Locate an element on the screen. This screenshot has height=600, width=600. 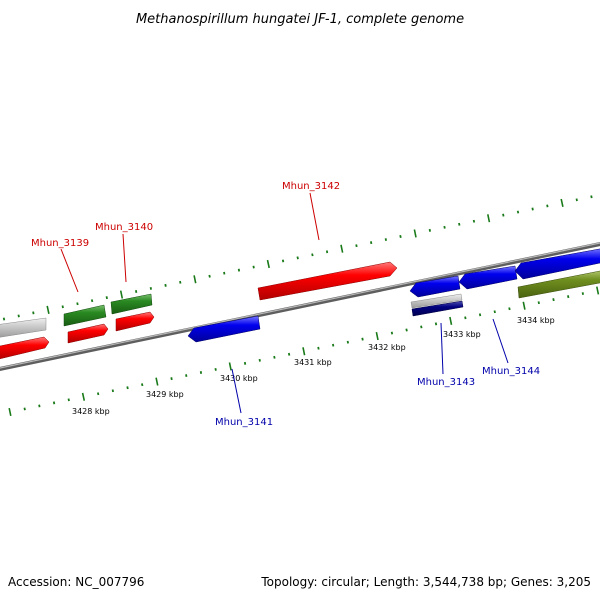
gene-rna-right is located at coordinates (131, 304).